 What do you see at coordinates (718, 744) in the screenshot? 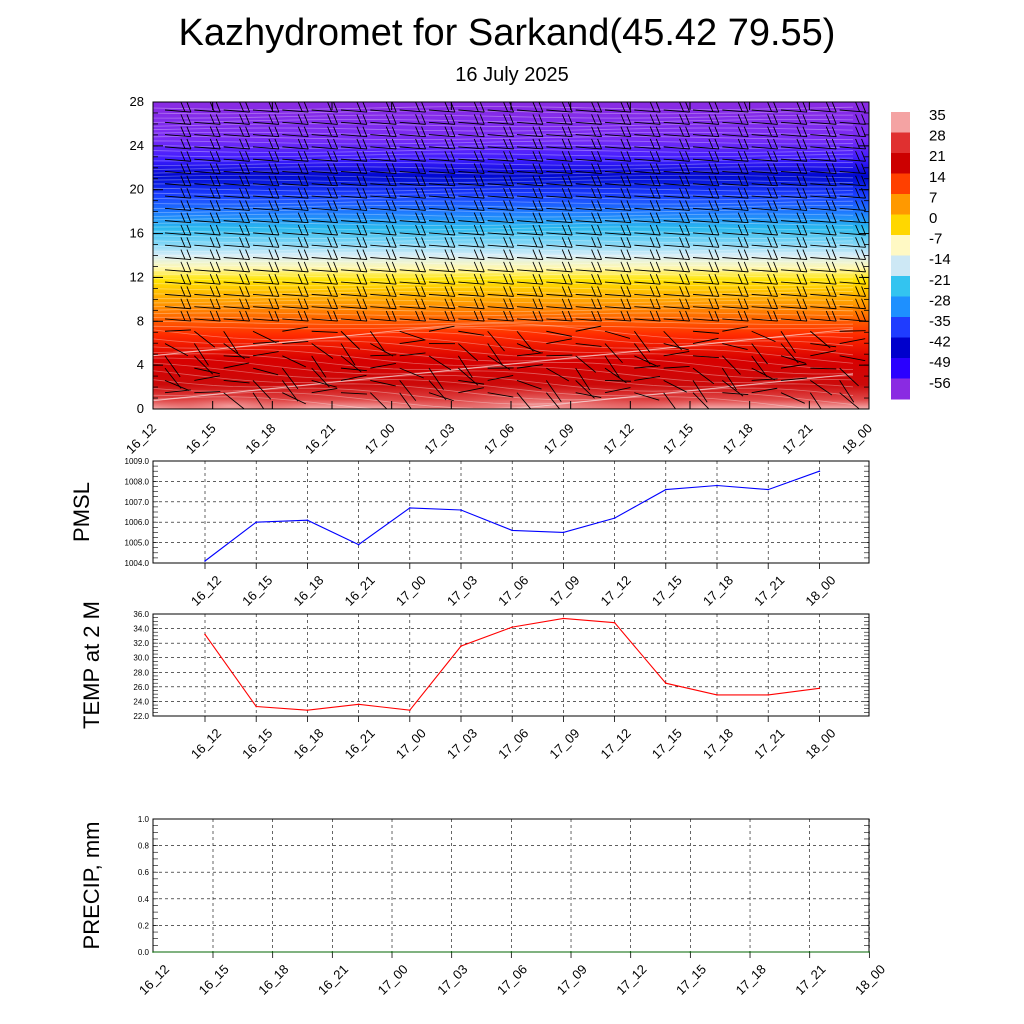
I see `panel-temp-x-tick-label: 17_18` at bounding box center [718, 744].